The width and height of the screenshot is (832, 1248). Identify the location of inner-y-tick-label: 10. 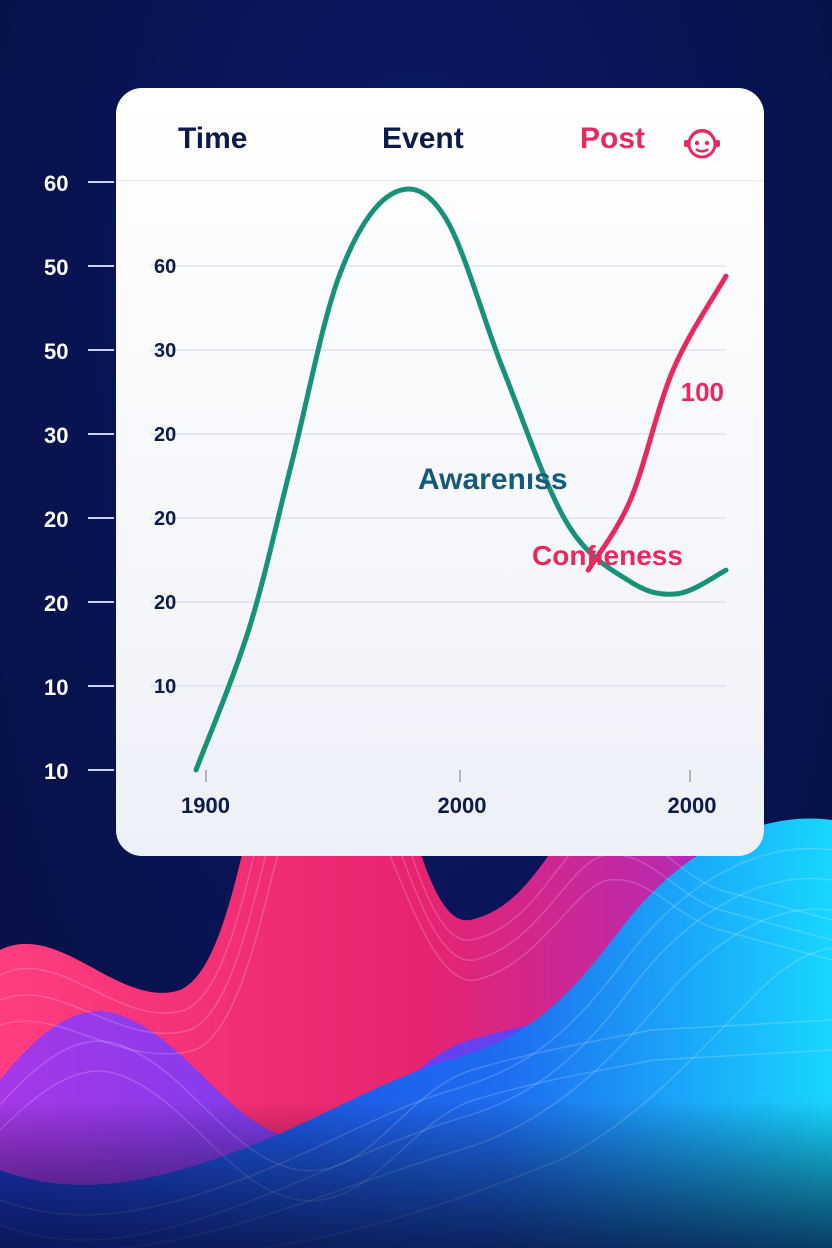
(165, 687).